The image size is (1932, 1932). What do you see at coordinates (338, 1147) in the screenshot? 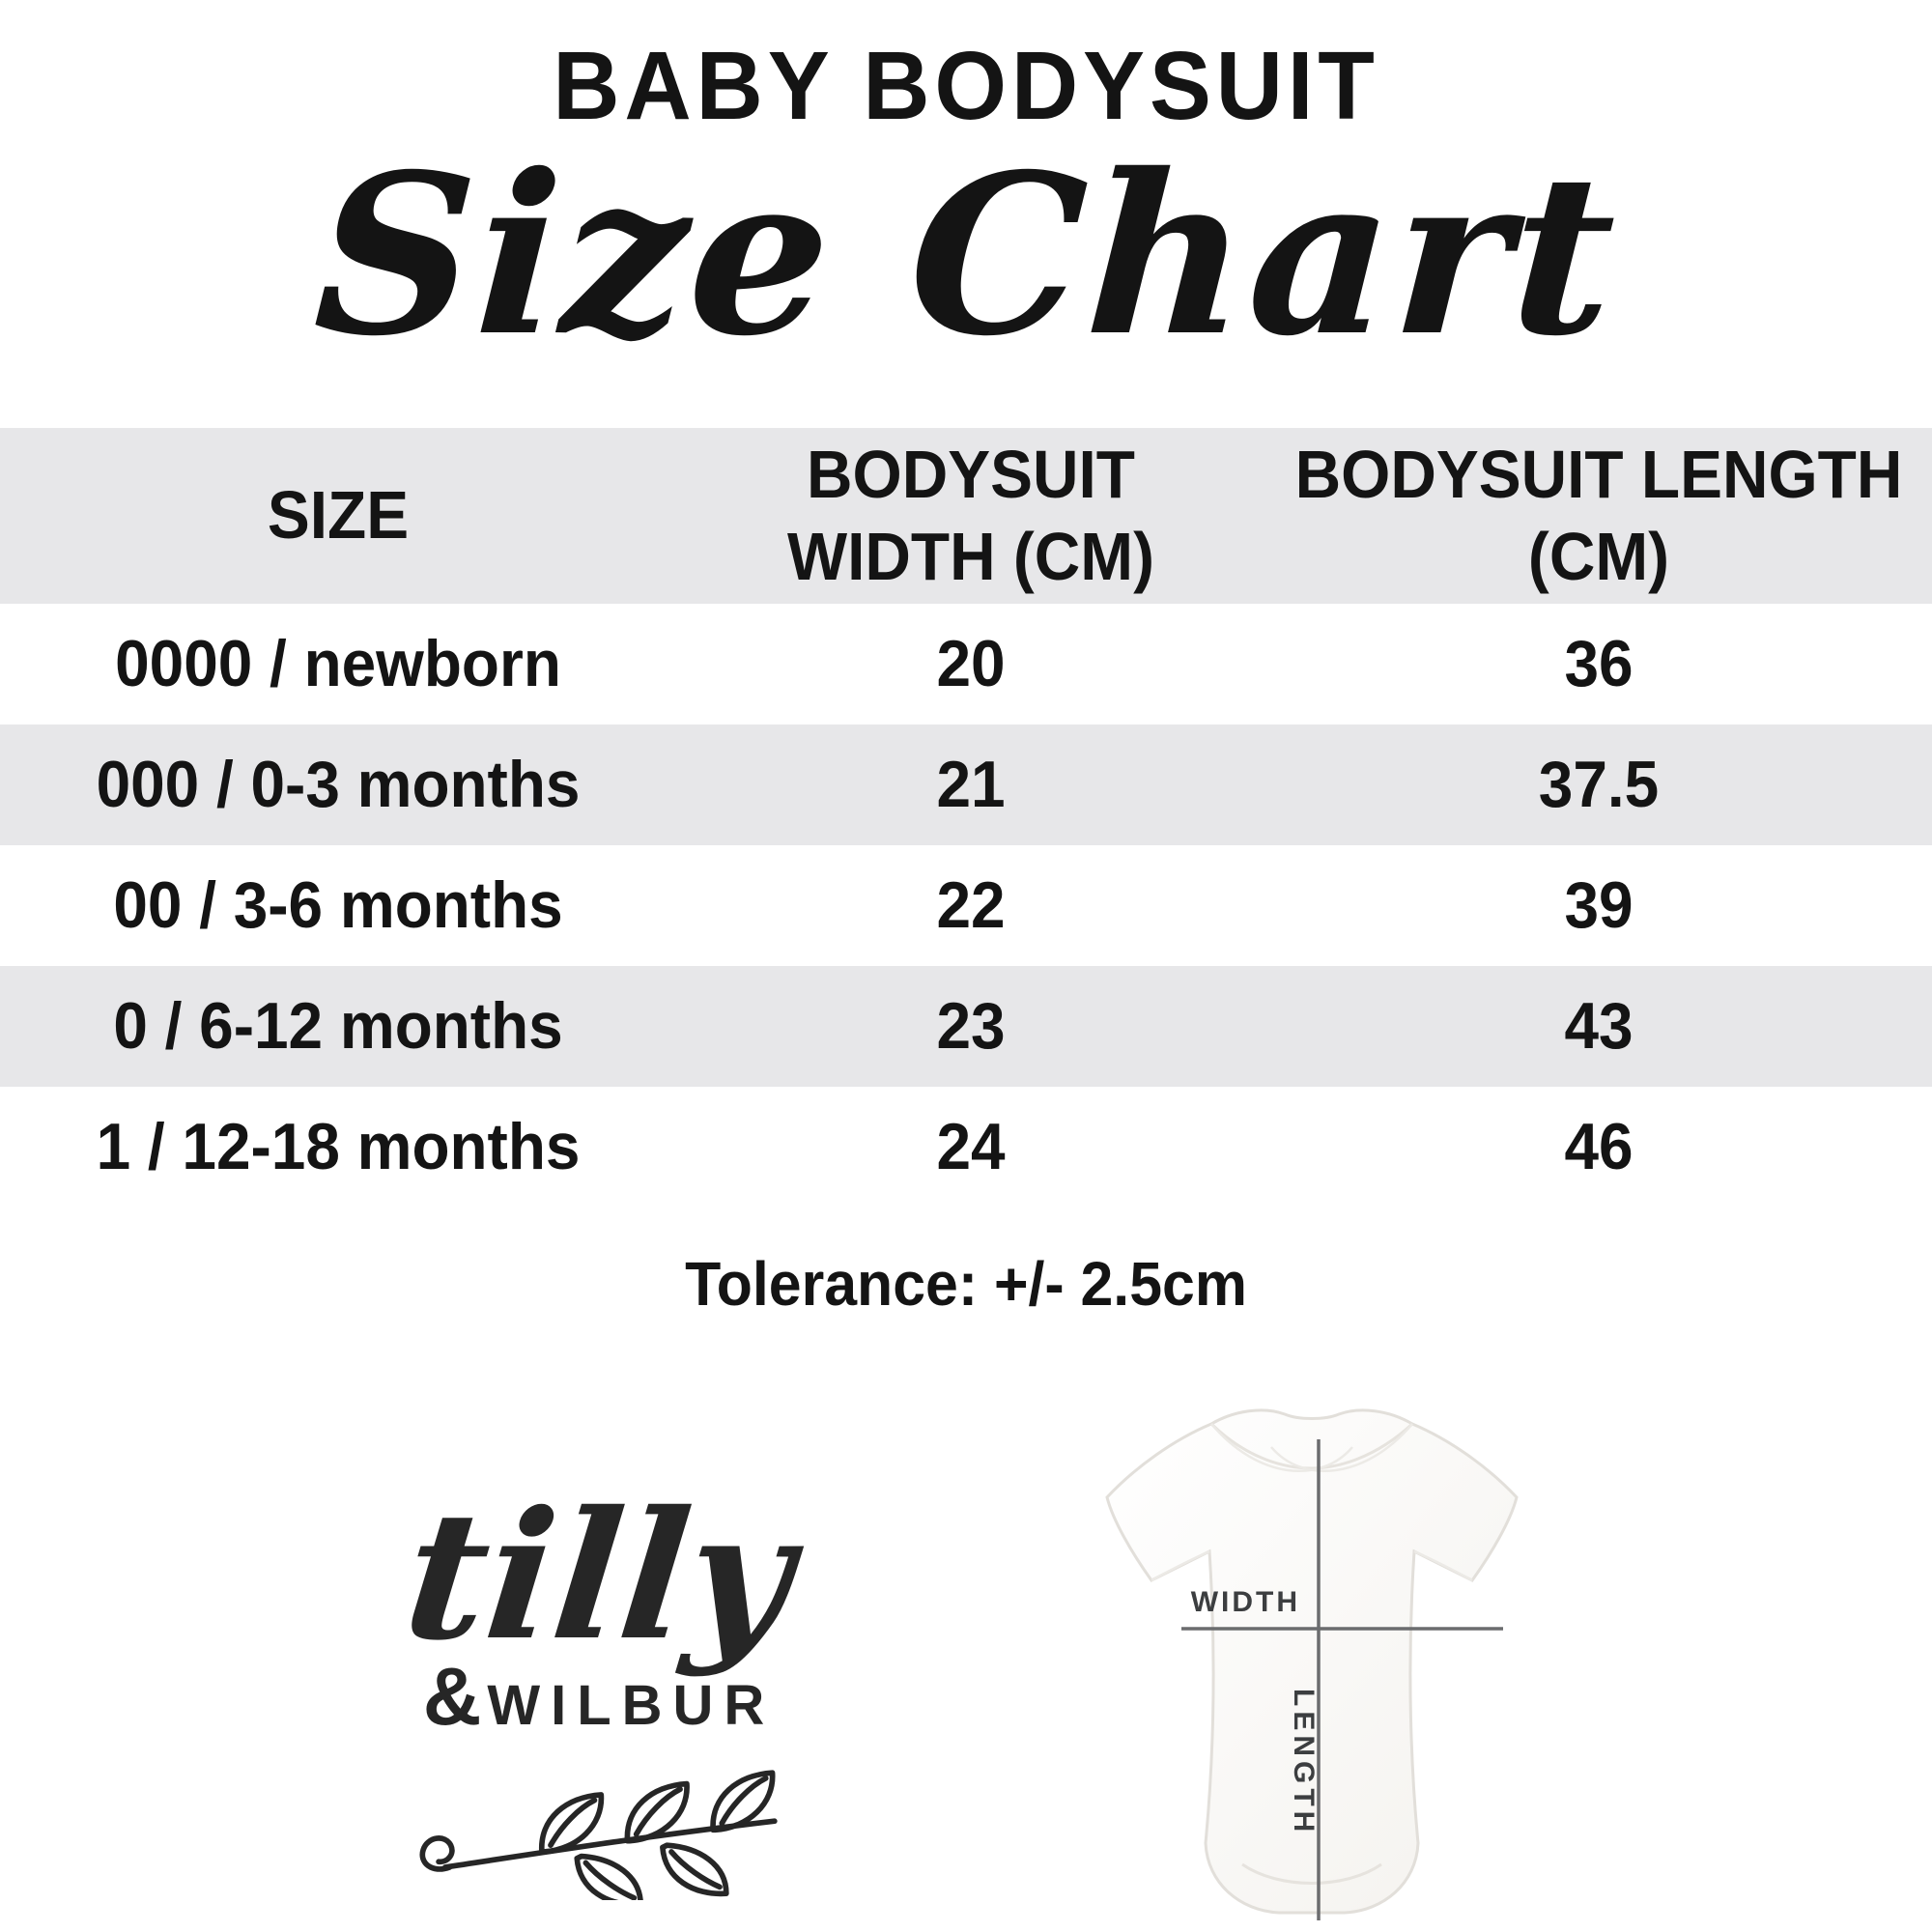
I see `size-cell: 1 / 12-18 months` at bounding box center [338, 1147].